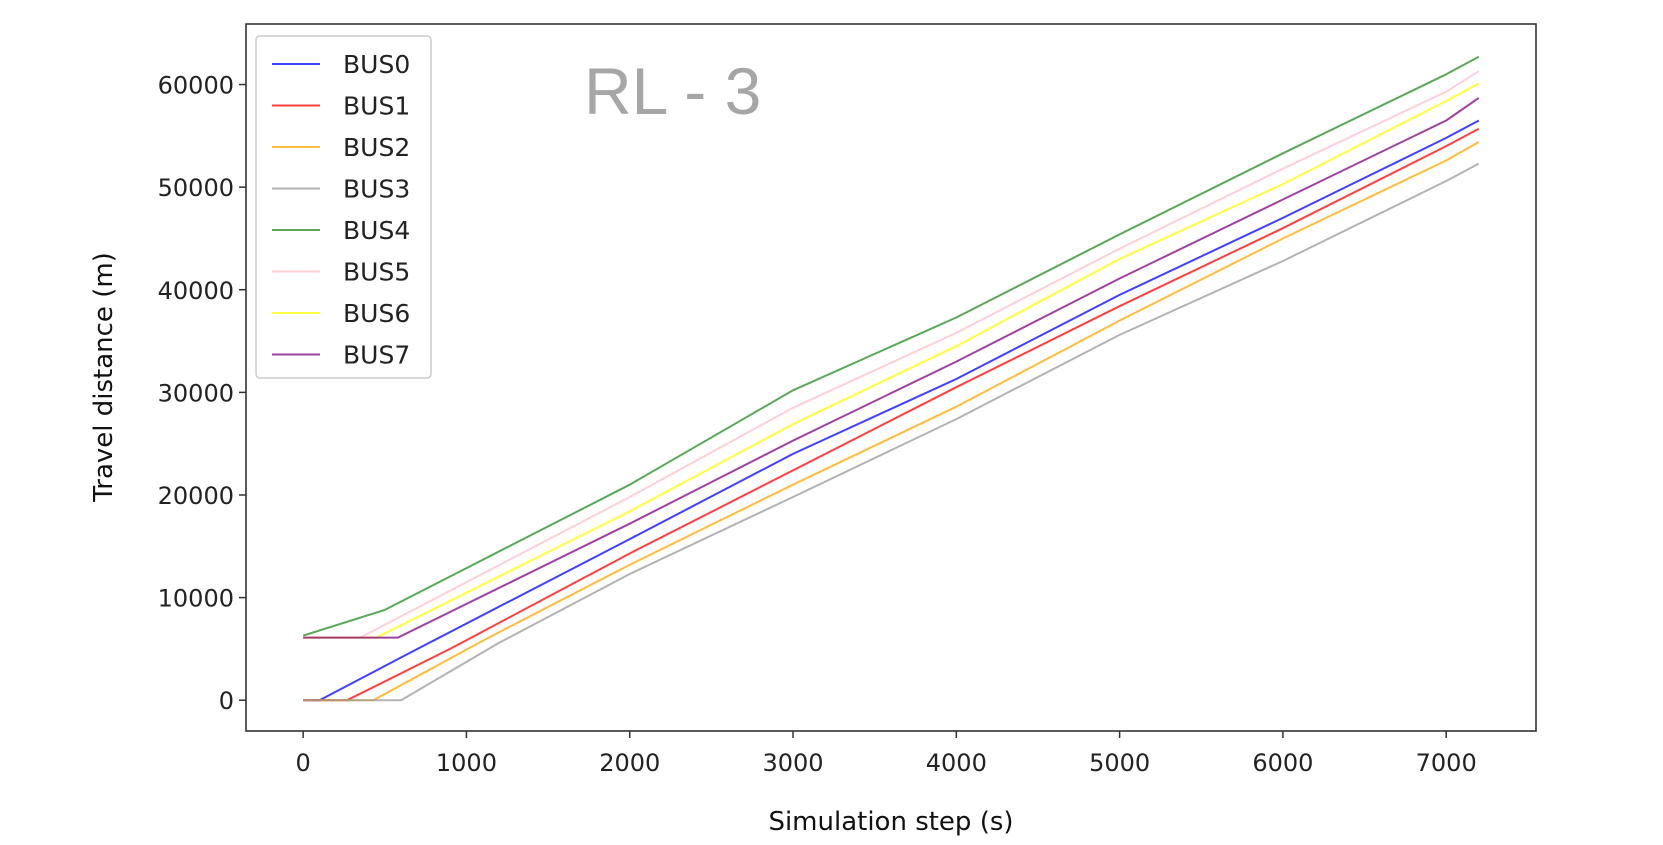  Describe the element at coordinates (886, 754) in the screenshot. I see `x-axis-ticks: 0 1000 2000 3000 4000 5000 6000 7000` at that location.